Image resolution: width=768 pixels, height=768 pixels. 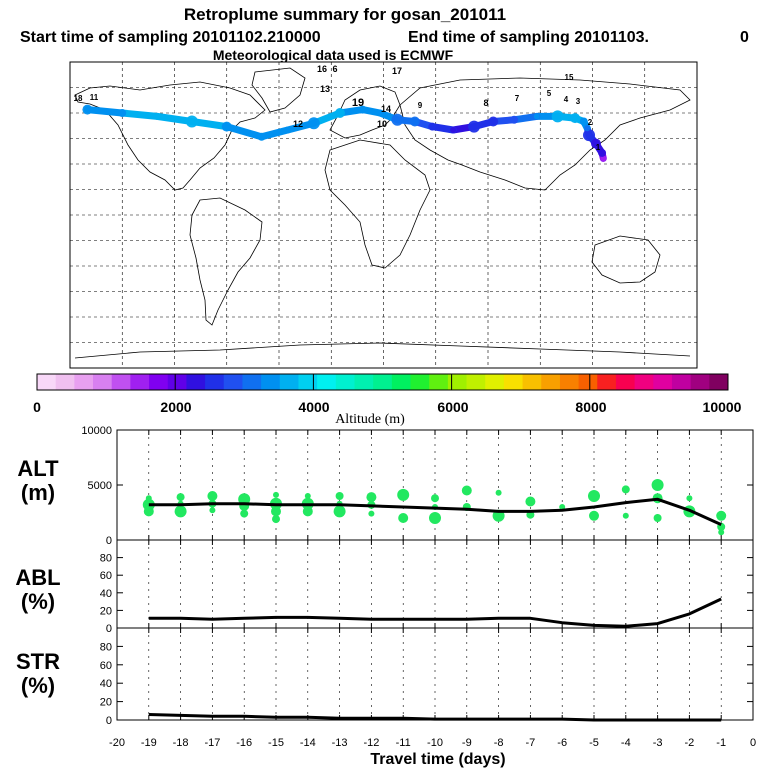 What do you see at coordinates (722, 407) in the screenshot?
I see `colorbar-tick-label: 10000` at bounding box center [722, 407].